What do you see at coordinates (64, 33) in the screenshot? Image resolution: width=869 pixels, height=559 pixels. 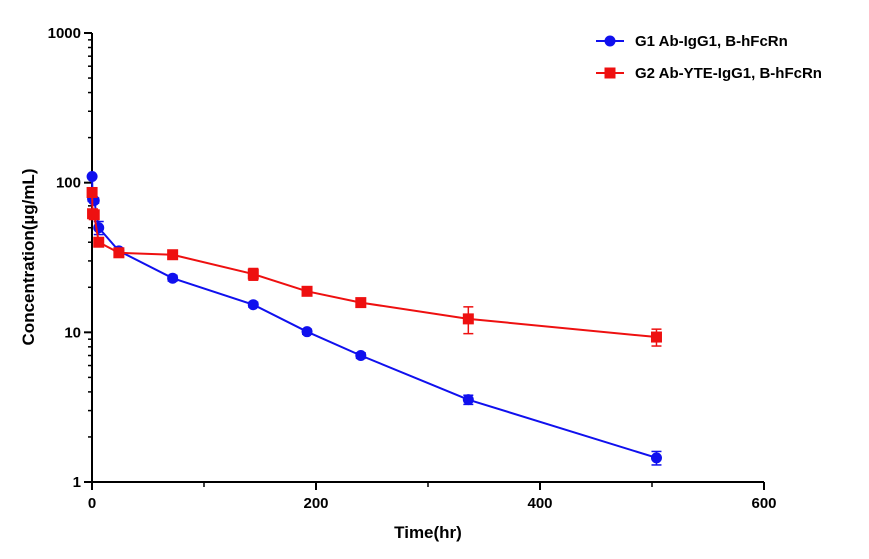 I see `y-tick-label: 1000` at bounding box center [64, 33].